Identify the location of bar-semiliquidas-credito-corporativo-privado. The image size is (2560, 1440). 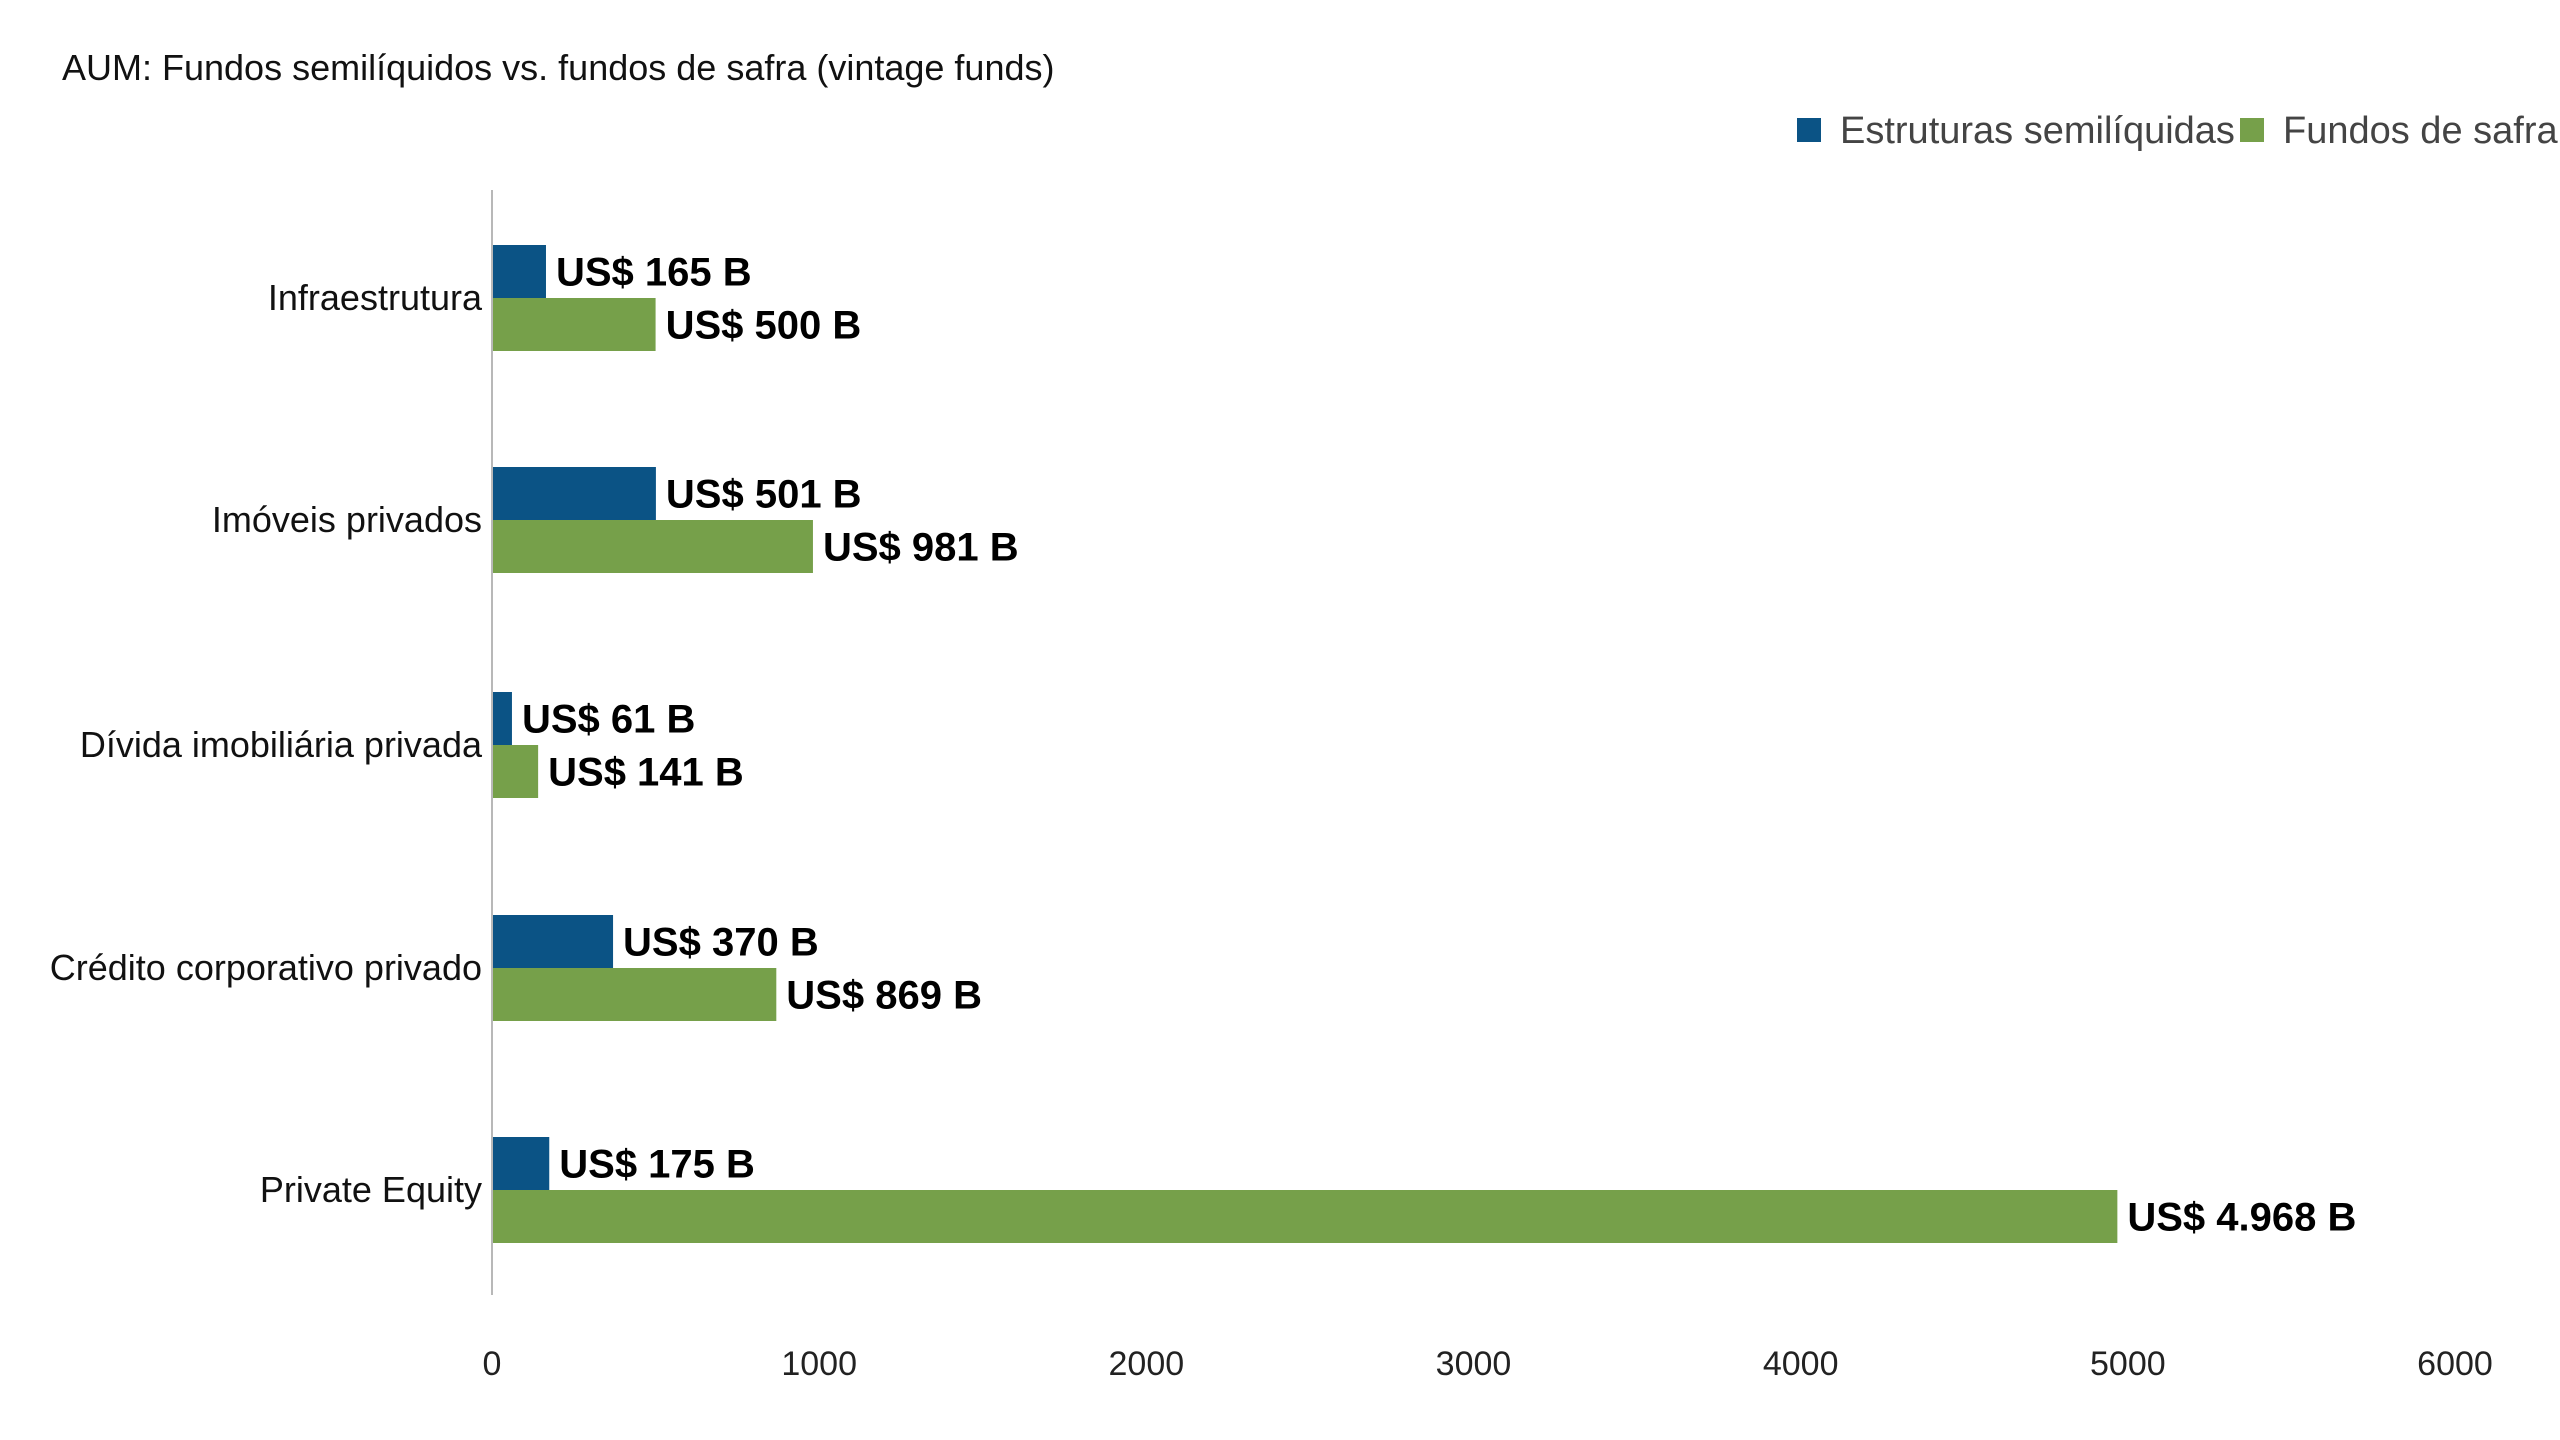
(553, 941).